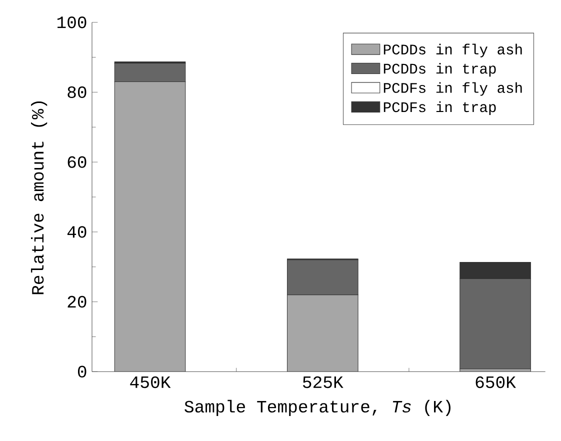 This screenshot has width=561, height=441. Describe the element at coordinates (77, 302) in the screenshot. I see `y-tick-label: 20` at that location.